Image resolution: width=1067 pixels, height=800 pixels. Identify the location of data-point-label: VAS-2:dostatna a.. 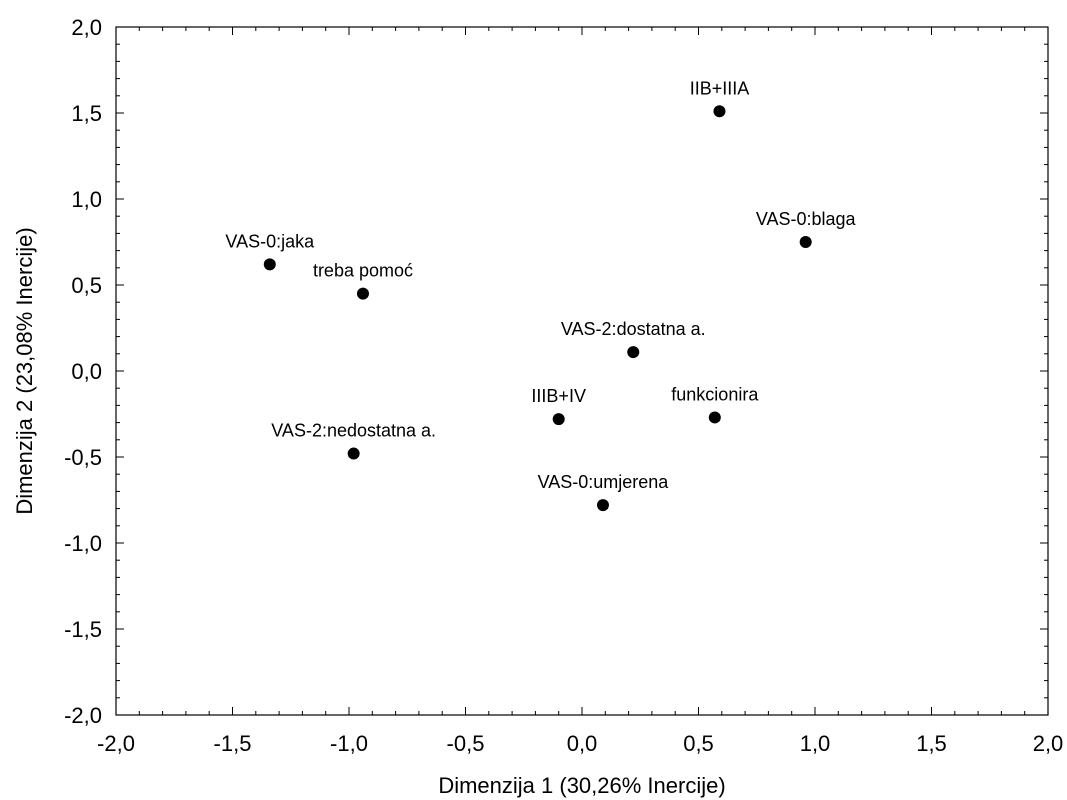
(633, 329).